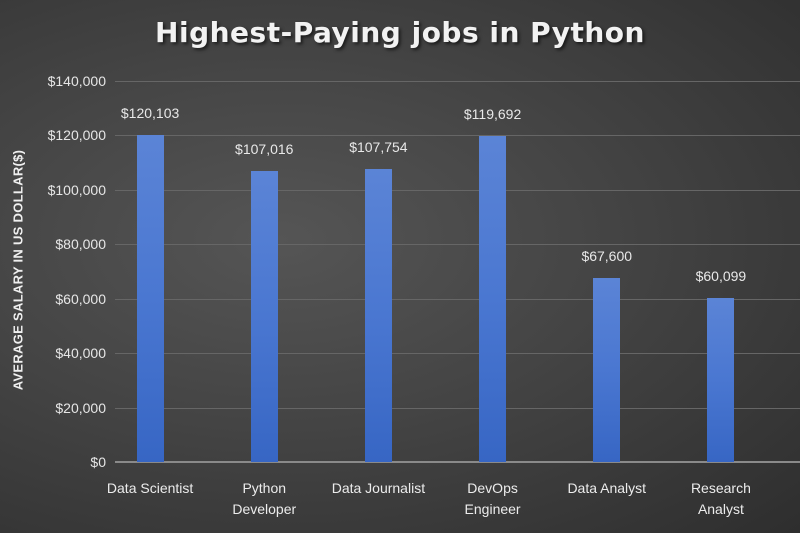  Describe the element at coordinates (76, 135) in the screenshot. I see `y-tick-label: $120,000` at that location.